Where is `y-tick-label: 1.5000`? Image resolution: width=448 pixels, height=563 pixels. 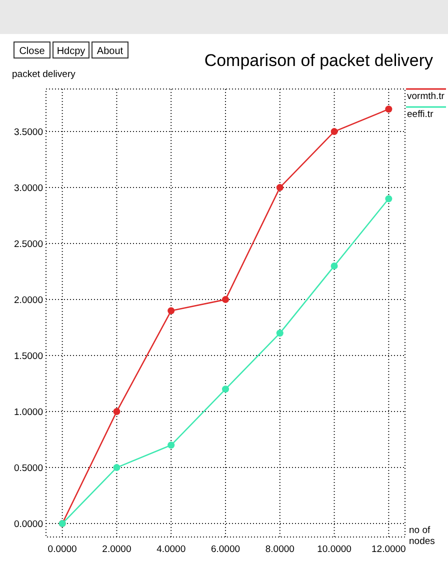
y-tick-label: 1.5000 is located at coordinates (28, 356).